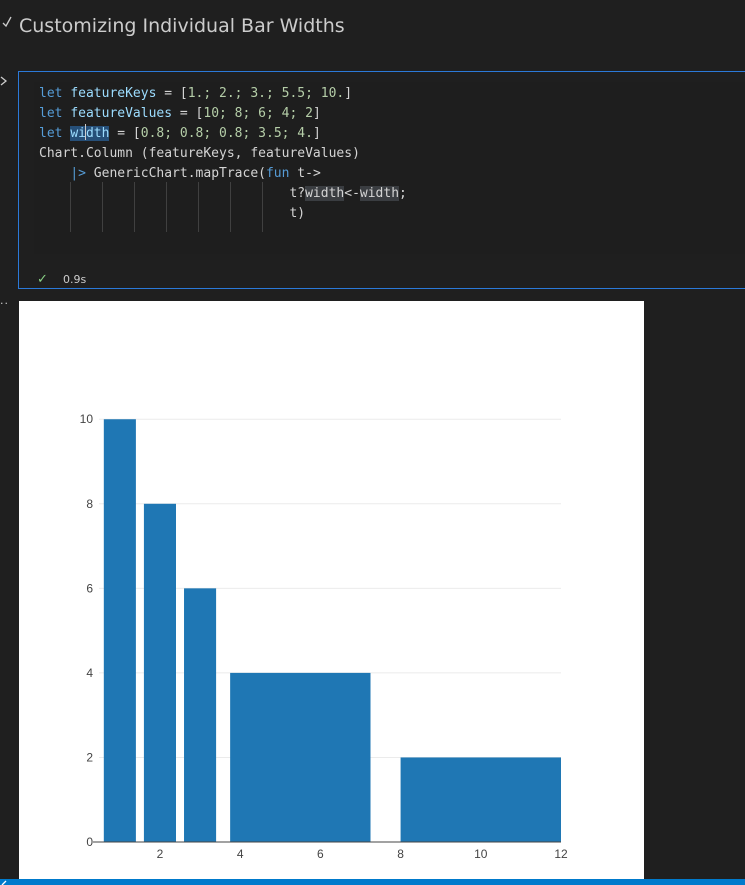  What do you see at coordinates (320, 854) in the screenshot?
I see `x-tick-label: 6` at bounding box center [320, 854].